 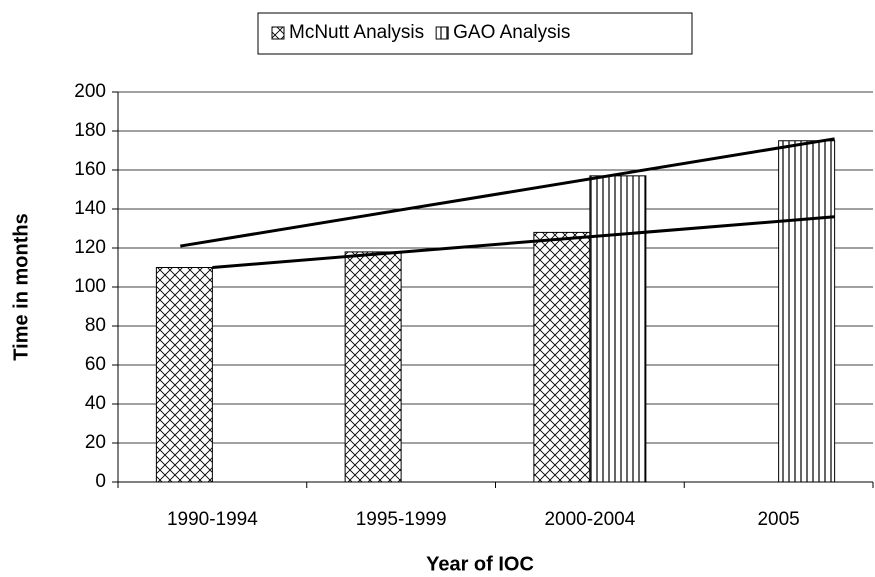 I want to click on y-axis-title: Time in months, so click(x=21, y=286).